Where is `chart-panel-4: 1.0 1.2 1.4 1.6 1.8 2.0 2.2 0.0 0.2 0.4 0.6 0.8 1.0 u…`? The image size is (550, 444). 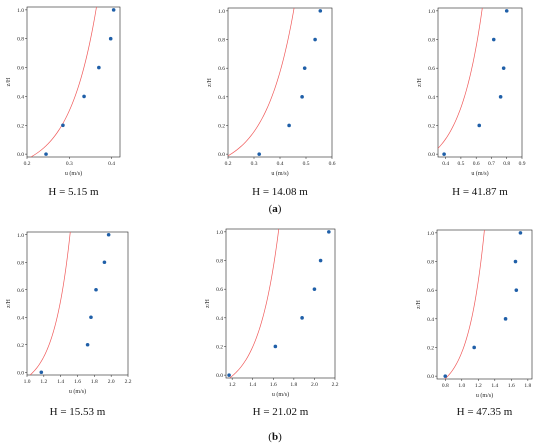 chart-panel-4: 1.0 1.2 1.4 1.6 1.8 2.0 2.2 0.0 0.2 0.4 0.6 0.8 1.0 u… is located at coordinates (69, 324).